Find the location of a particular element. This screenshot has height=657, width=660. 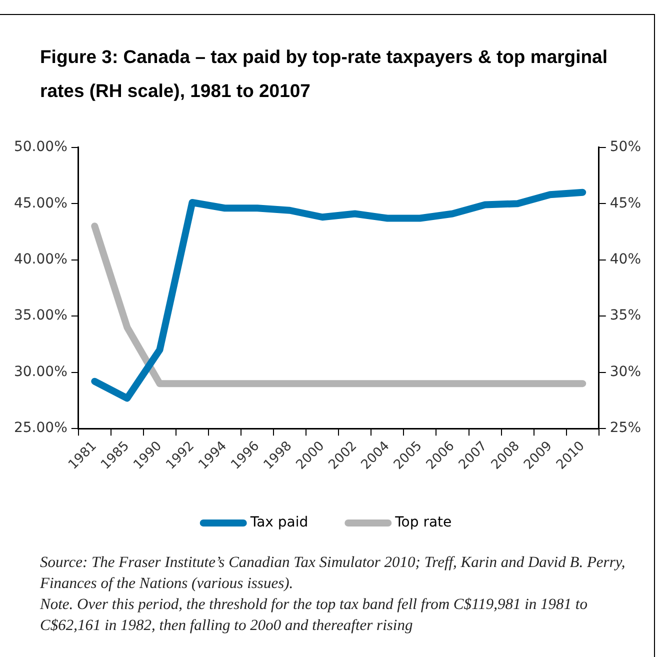

y2-tick-label: 35% is located at coordinates (626, 316).